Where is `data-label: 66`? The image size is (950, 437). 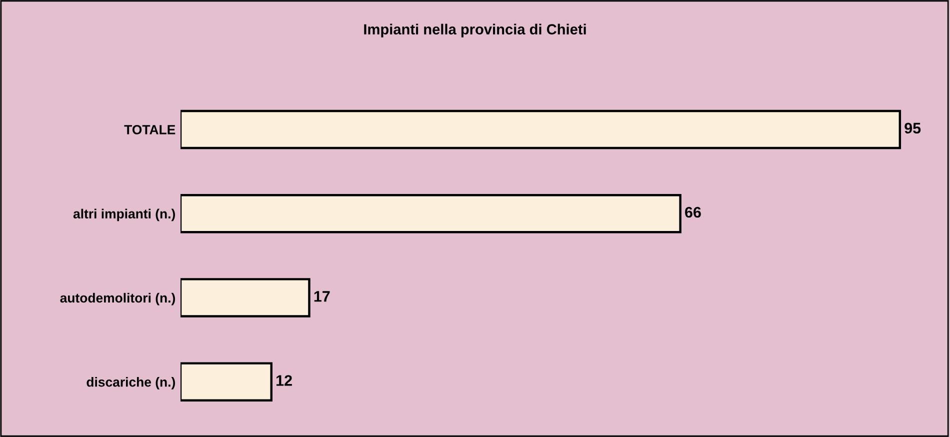
data-label: 66 is located at coordinates (693, 212).